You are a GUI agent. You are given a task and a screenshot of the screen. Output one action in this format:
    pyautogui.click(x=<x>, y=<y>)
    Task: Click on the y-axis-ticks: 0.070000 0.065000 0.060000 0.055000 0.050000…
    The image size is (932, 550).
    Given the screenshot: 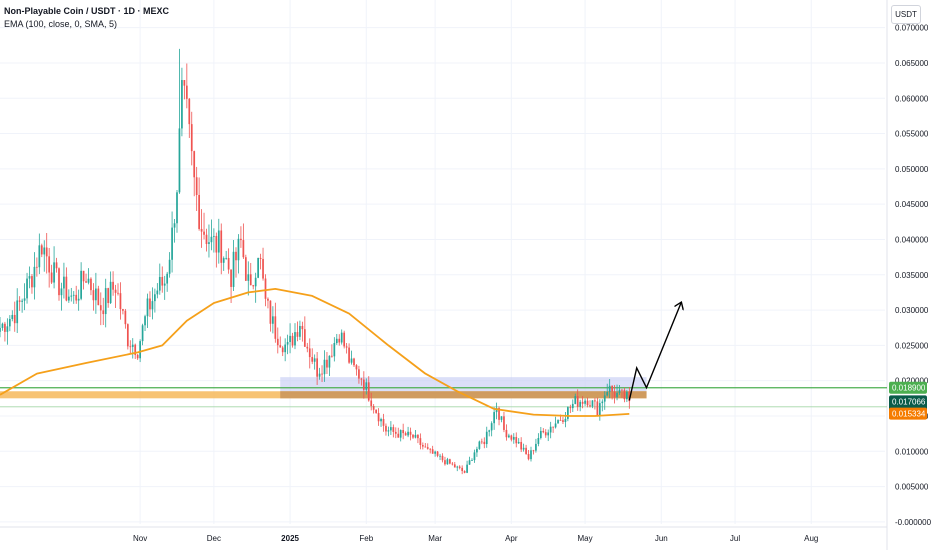 What is the action you would take?
    pyautogui.click(x=913, y=275)
    